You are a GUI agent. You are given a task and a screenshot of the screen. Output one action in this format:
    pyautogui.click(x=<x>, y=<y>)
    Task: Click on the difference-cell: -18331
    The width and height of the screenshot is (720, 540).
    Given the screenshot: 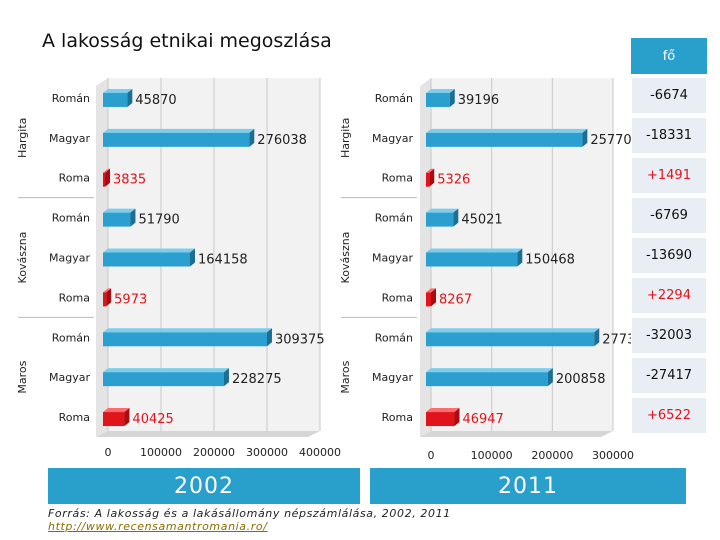 What is the action you would take?
    pyautogui.click(x=669, y=135)
    